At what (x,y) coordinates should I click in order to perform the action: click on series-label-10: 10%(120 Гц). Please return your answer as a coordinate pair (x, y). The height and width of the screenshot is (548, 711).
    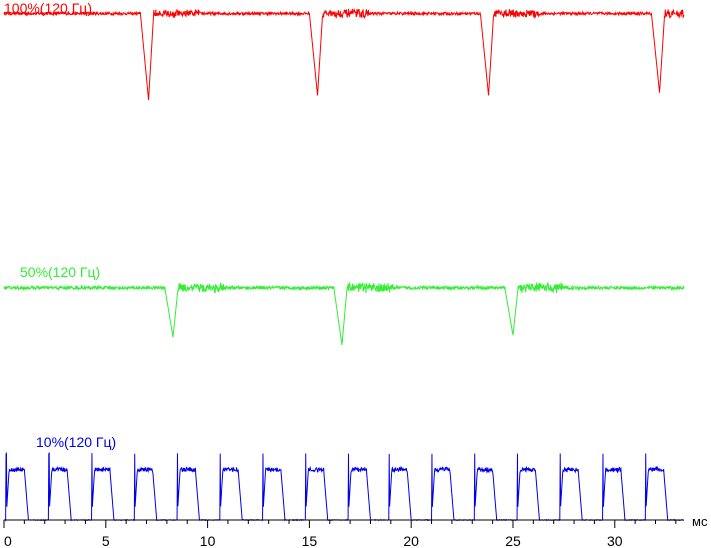
    Looking at the image, I should click on (76, 442).